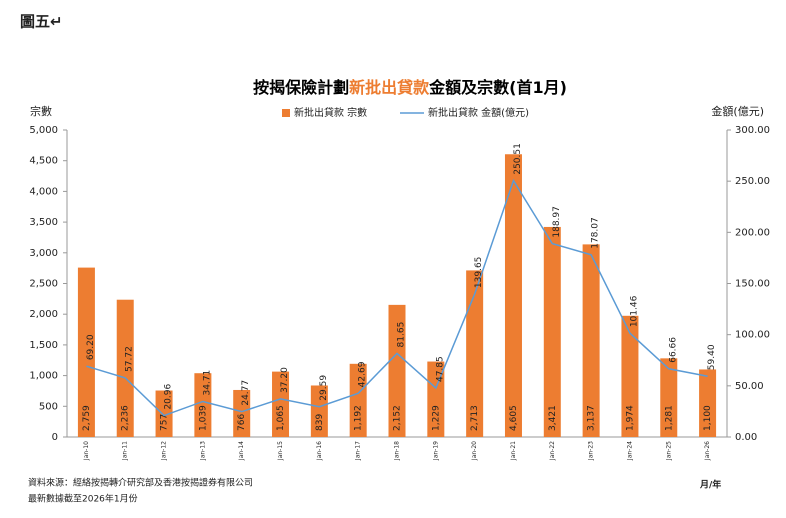 Image resolution: width=786 pixels, height=518 pixels. I want to click on line-label: 34.71, so click(207, 383).